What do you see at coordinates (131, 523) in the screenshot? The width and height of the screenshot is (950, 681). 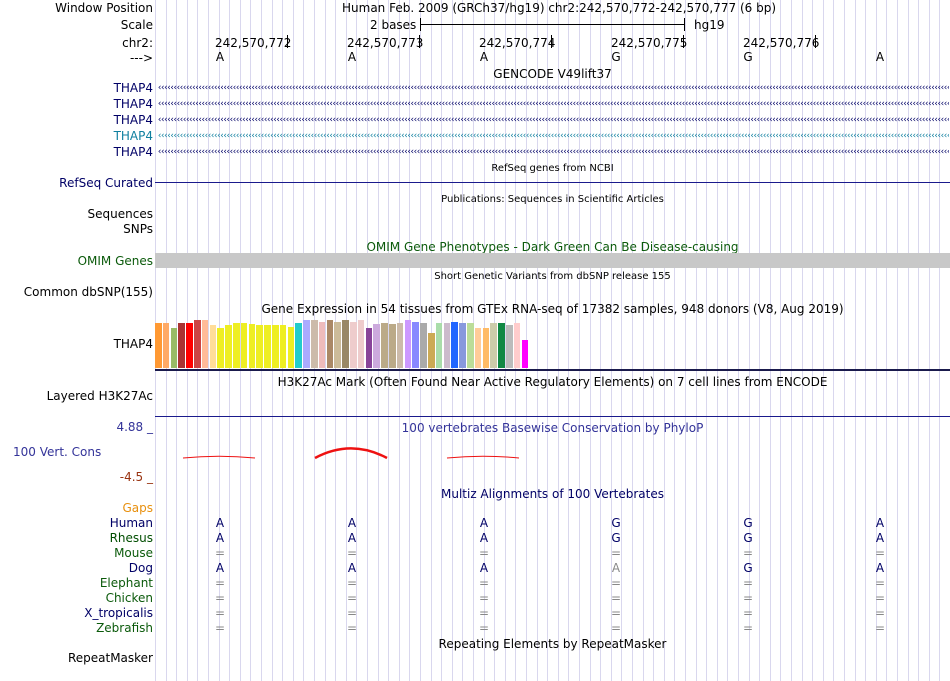 I see `species-label: Human` at bounding box center [131, 523].